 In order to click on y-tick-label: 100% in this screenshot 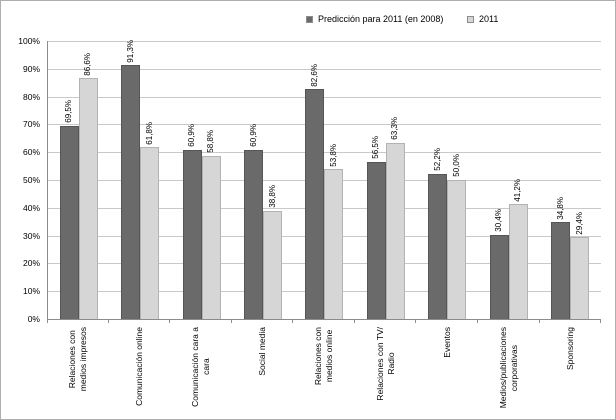, I will do `click(29, 40)`.